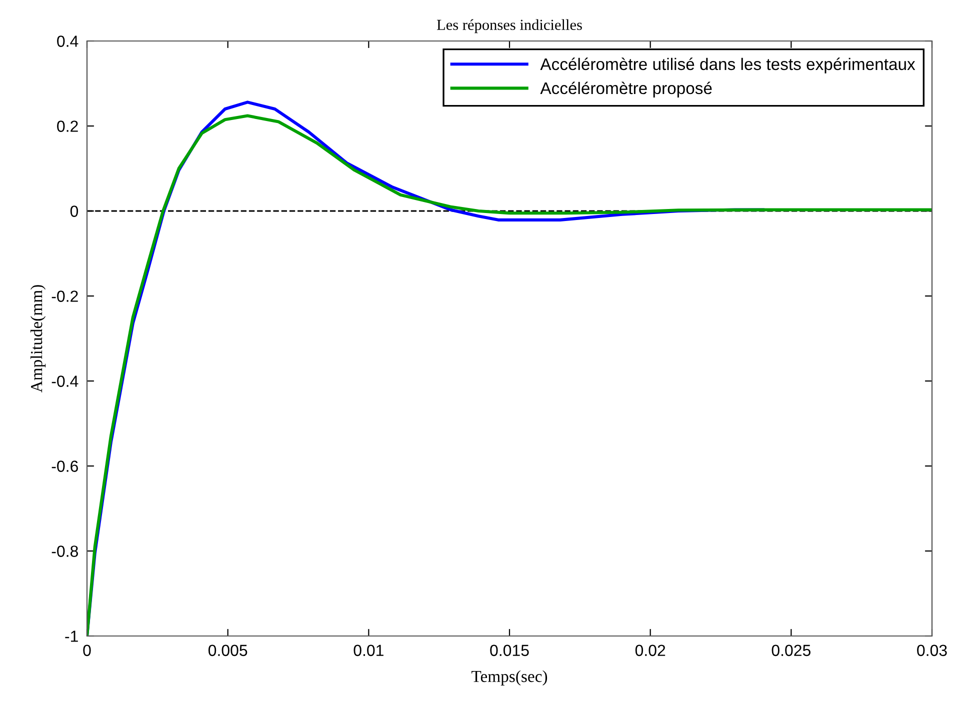 The width and height of the screenshot is (955, 704). I want to click on x-tick-label: 0.02, so click(650, 650).